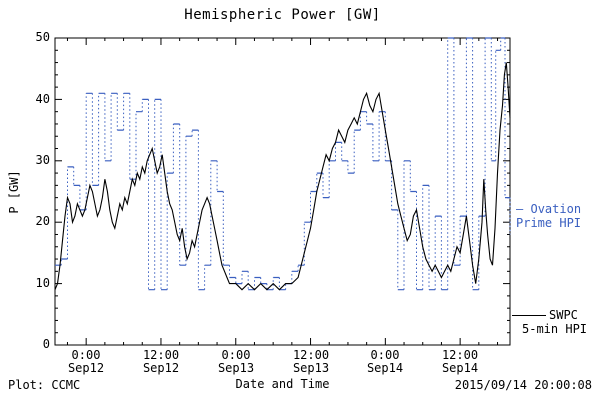 This screenshot has height=400, width=600. Describe the element at coordinates (42, 221) in the screenshot. I see `y-tick-label: 20` at that location.